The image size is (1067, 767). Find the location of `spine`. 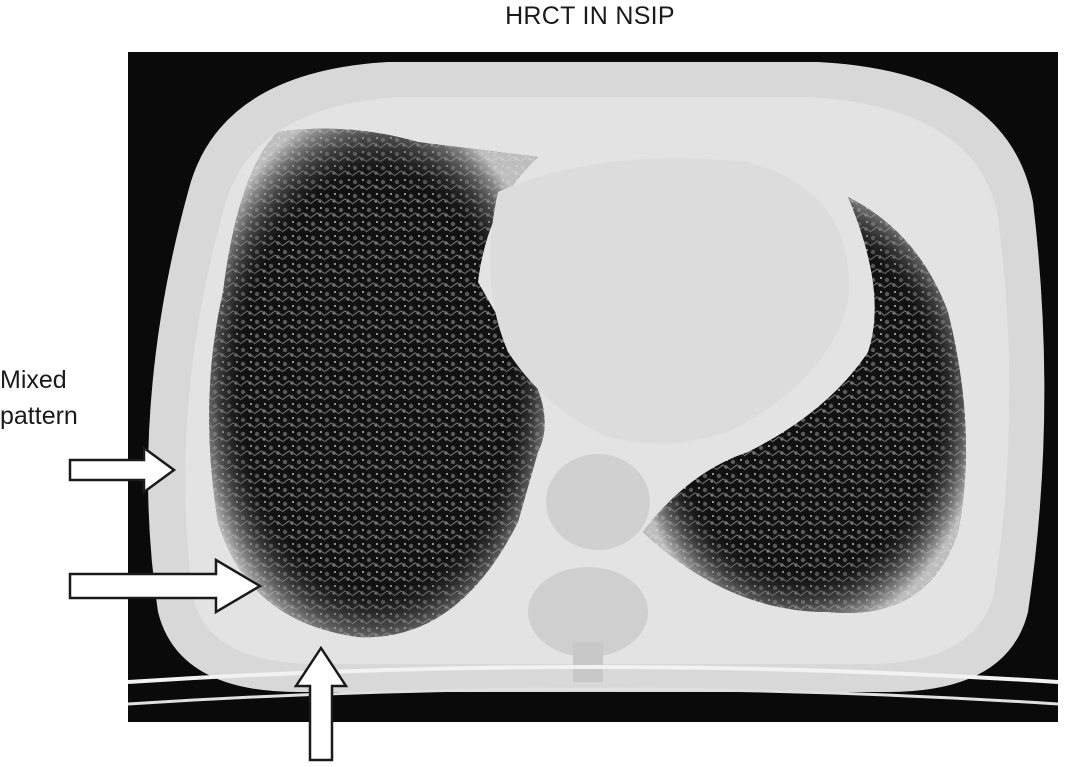

spine is located at coordinates (588, 612).